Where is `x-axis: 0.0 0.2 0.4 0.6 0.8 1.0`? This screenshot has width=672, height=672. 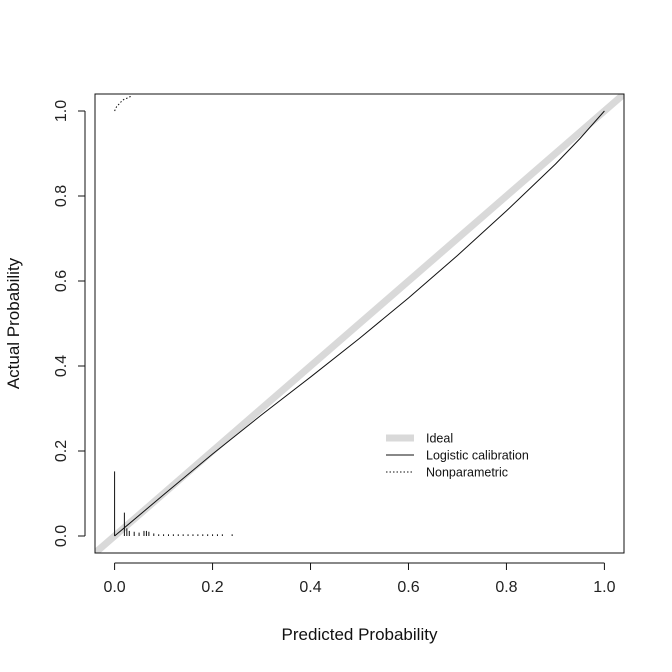 x-axis: 0.0 0.2 0.4 0.6 0.8 1.0 is located at coordinates (359, 579).